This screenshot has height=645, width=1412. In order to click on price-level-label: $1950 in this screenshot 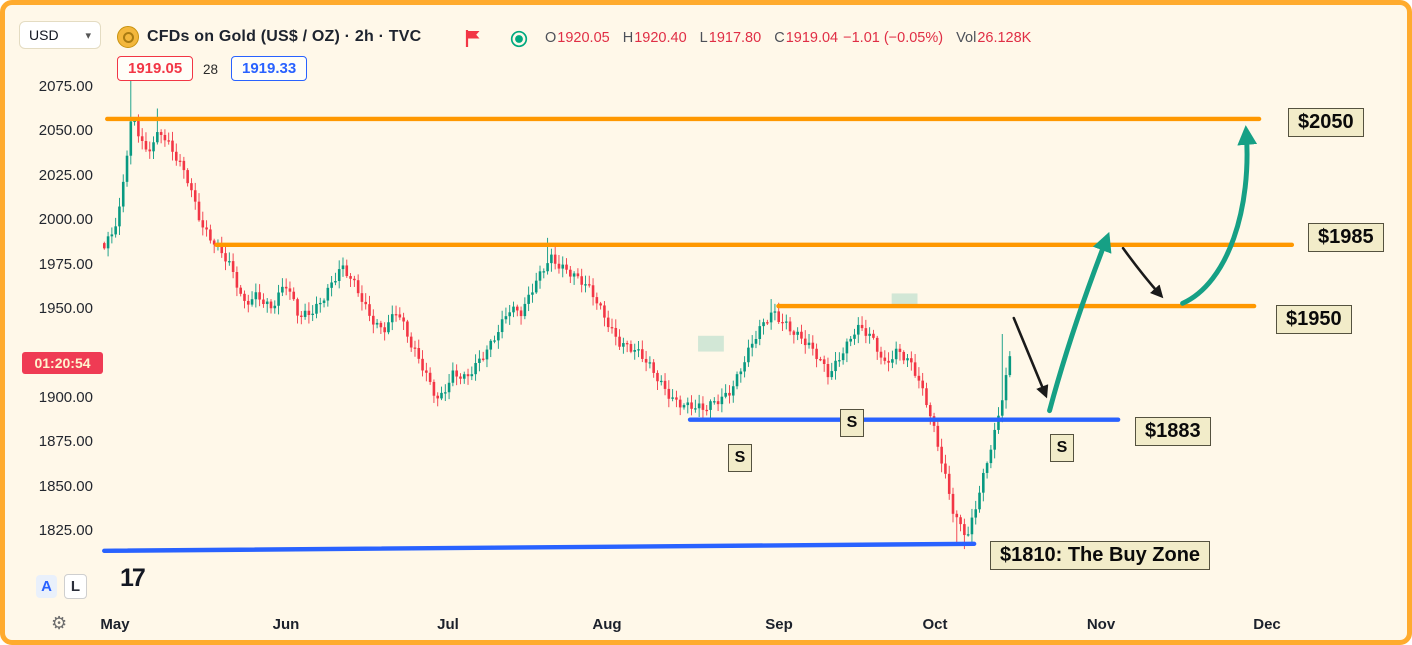, I will do `click(1314, 319)`.